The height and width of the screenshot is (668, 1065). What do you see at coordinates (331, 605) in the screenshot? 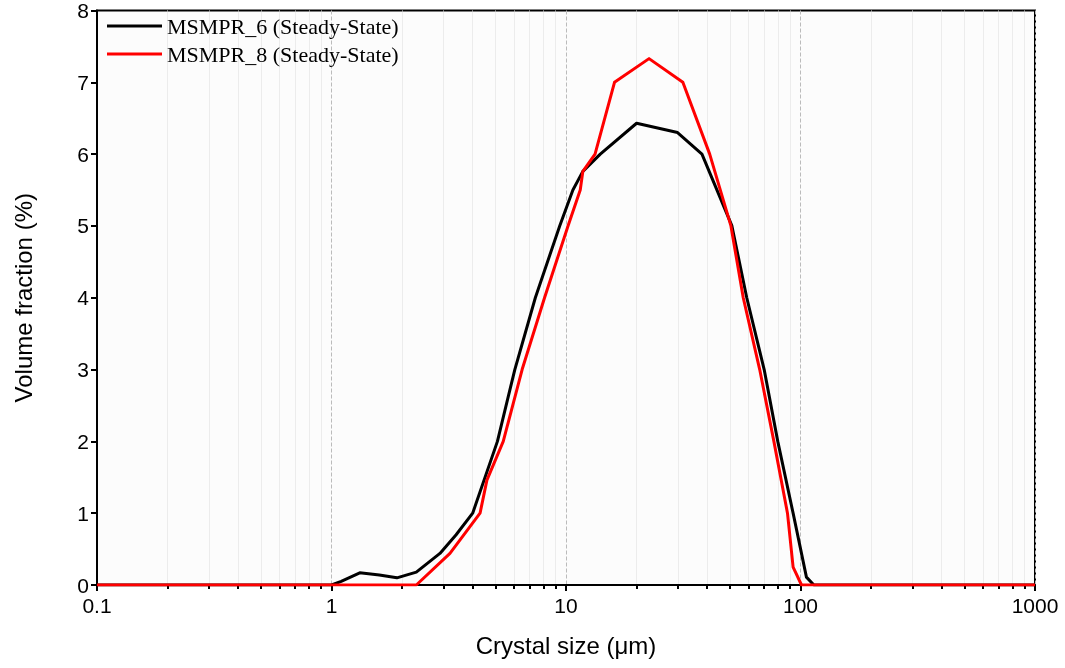
I see `x-tick-label: 1` at bounding box center [331, 605].